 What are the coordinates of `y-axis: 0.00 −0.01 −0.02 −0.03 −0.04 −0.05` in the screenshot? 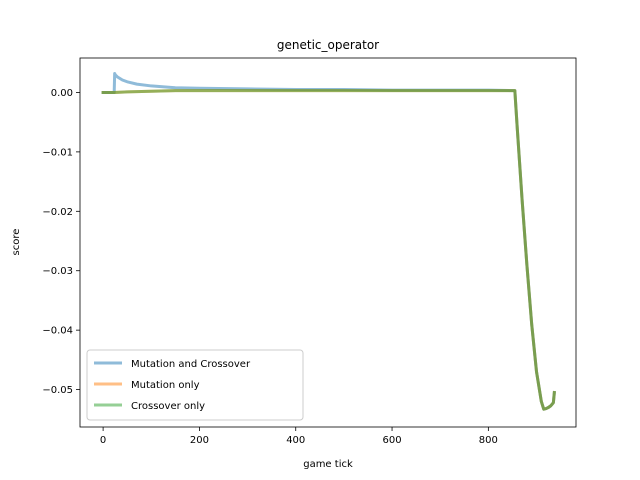 It's located at (61, 242).